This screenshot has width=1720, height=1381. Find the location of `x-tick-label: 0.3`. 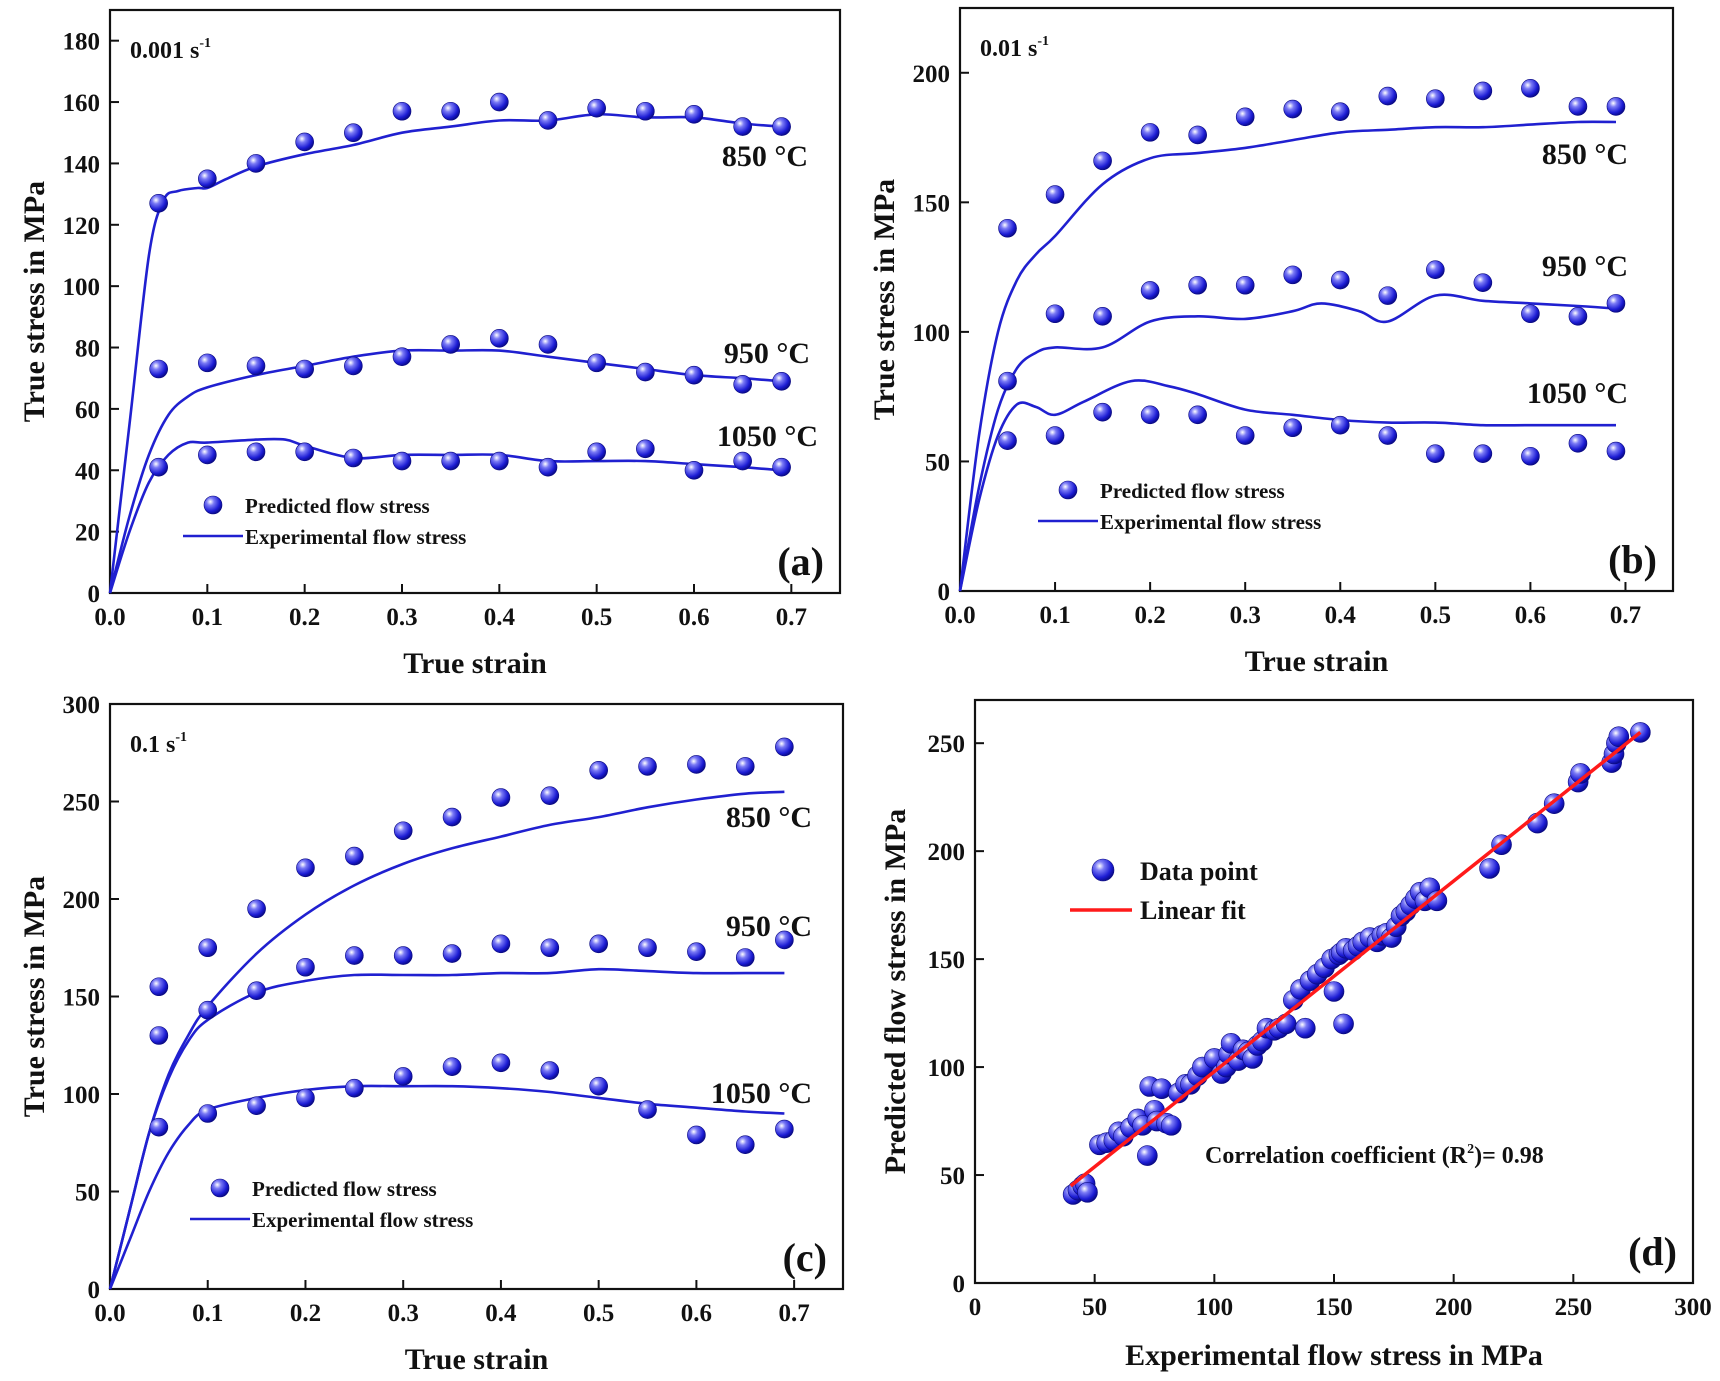

x-tick-label: 0.3 is located at coordinates (403, 1313).